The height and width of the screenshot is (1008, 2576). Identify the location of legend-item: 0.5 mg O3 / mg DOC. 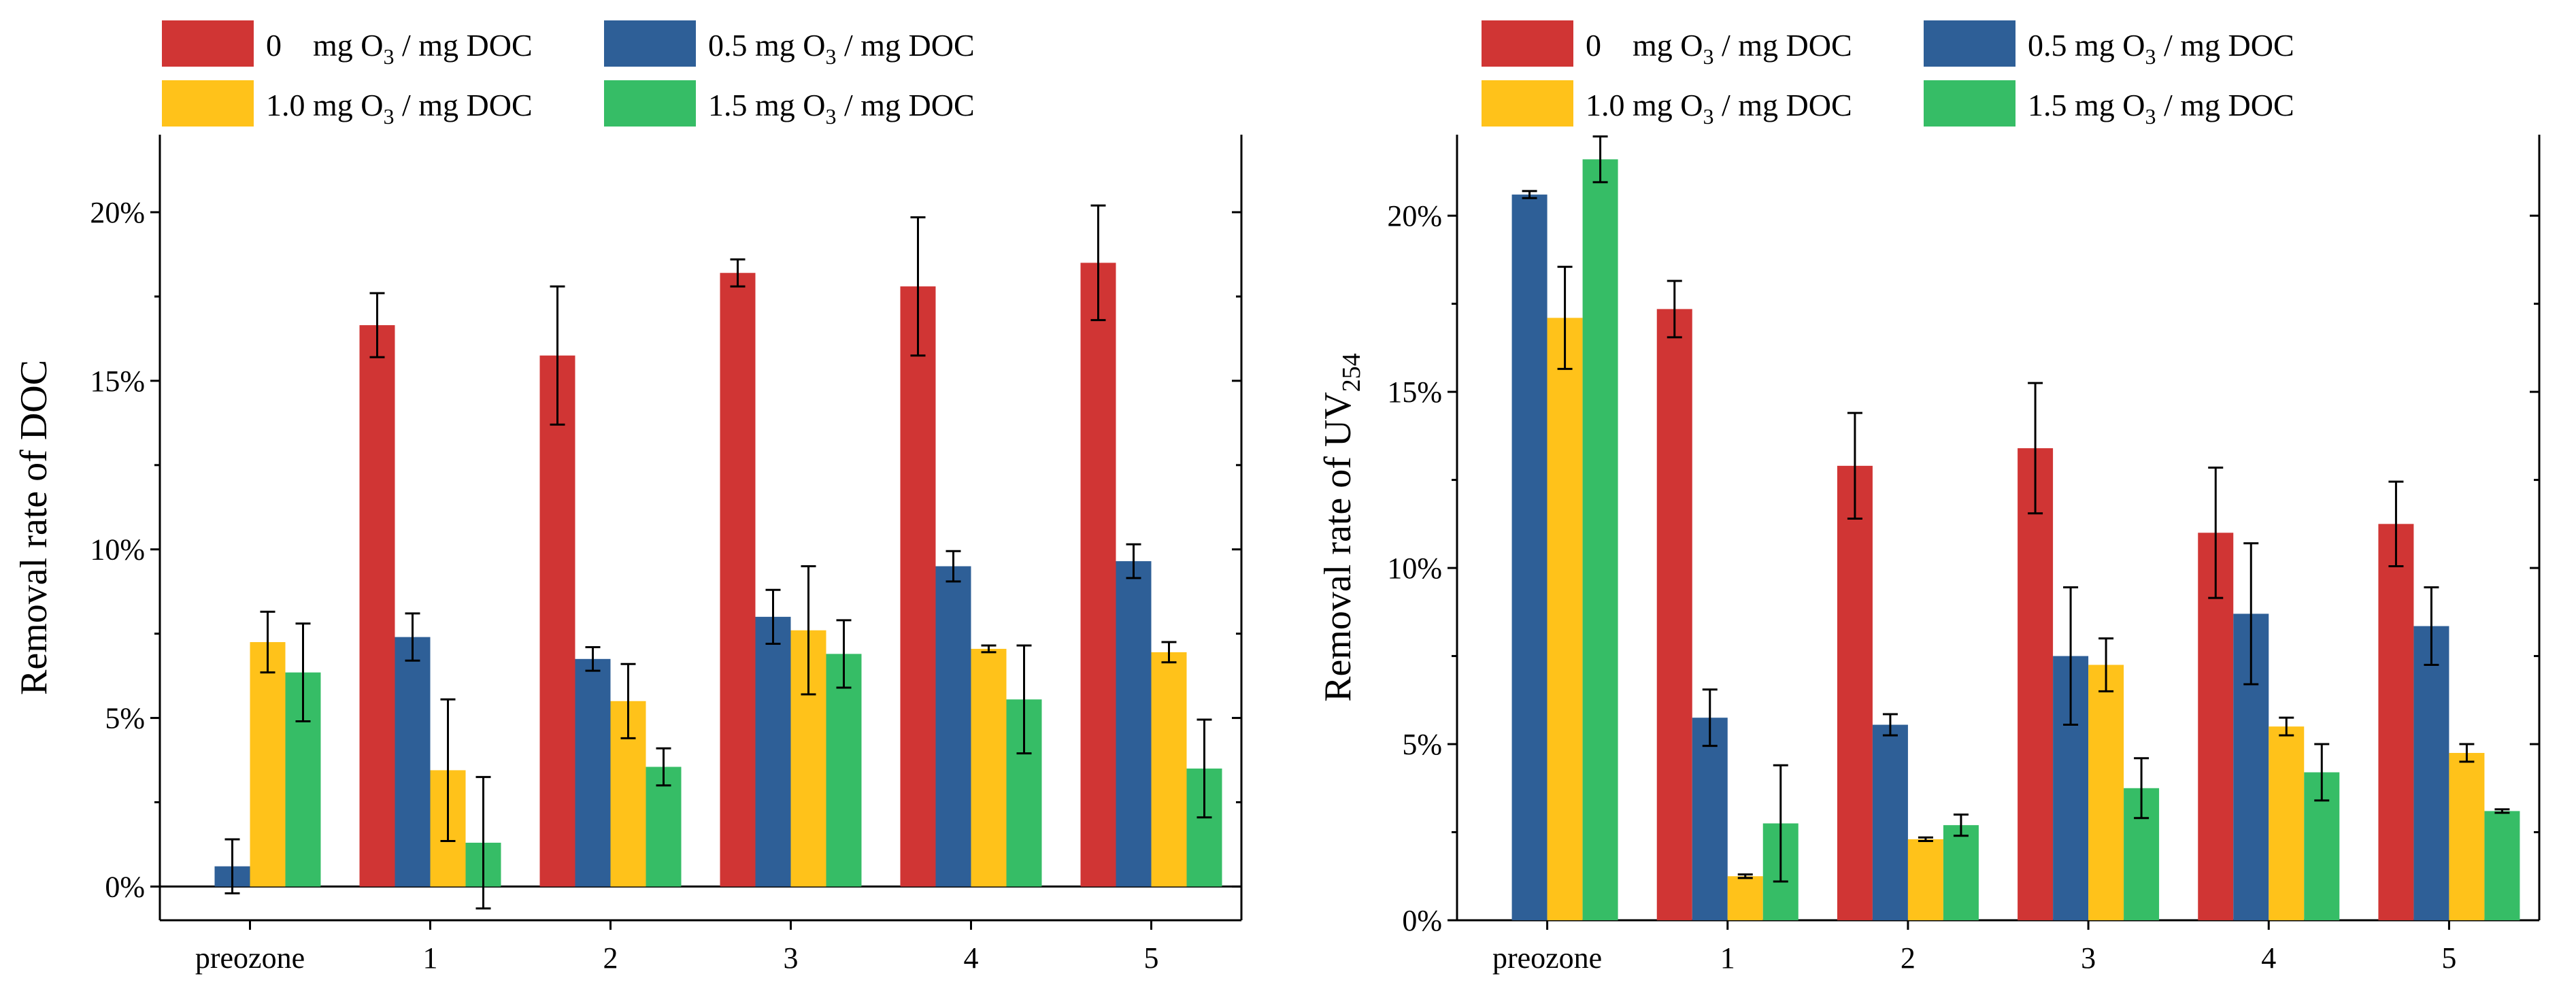
(789, 44).